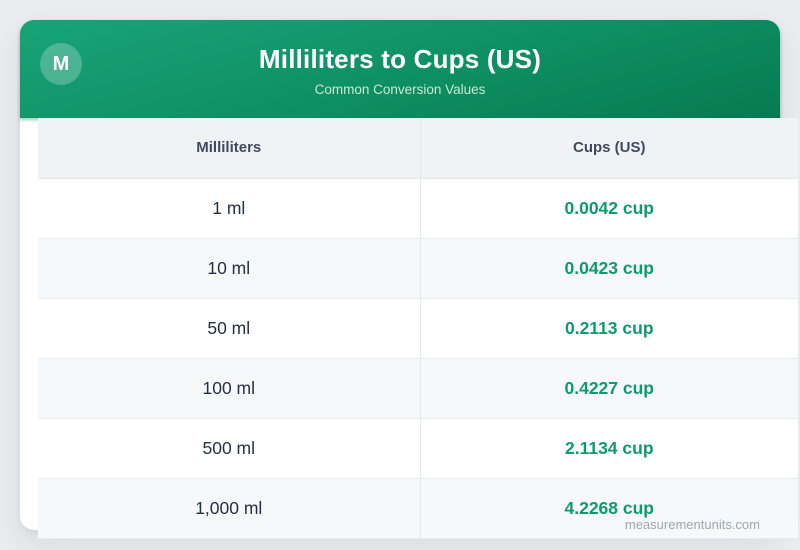 The height and width of the screenshot is (550, 800). What do you see at coordinates (229, 388) in the screenshot?
I see `milliliters-value: 100 ml` at bounding box center [229, 388].